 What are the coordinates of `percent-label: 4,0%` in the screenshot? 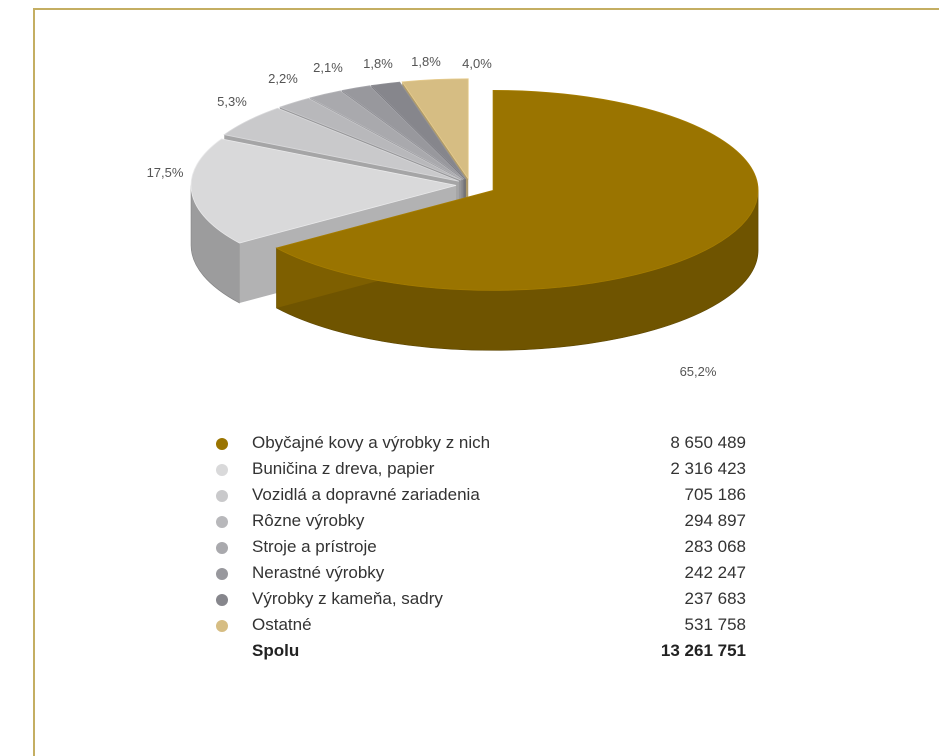 It's located at (477, 63).